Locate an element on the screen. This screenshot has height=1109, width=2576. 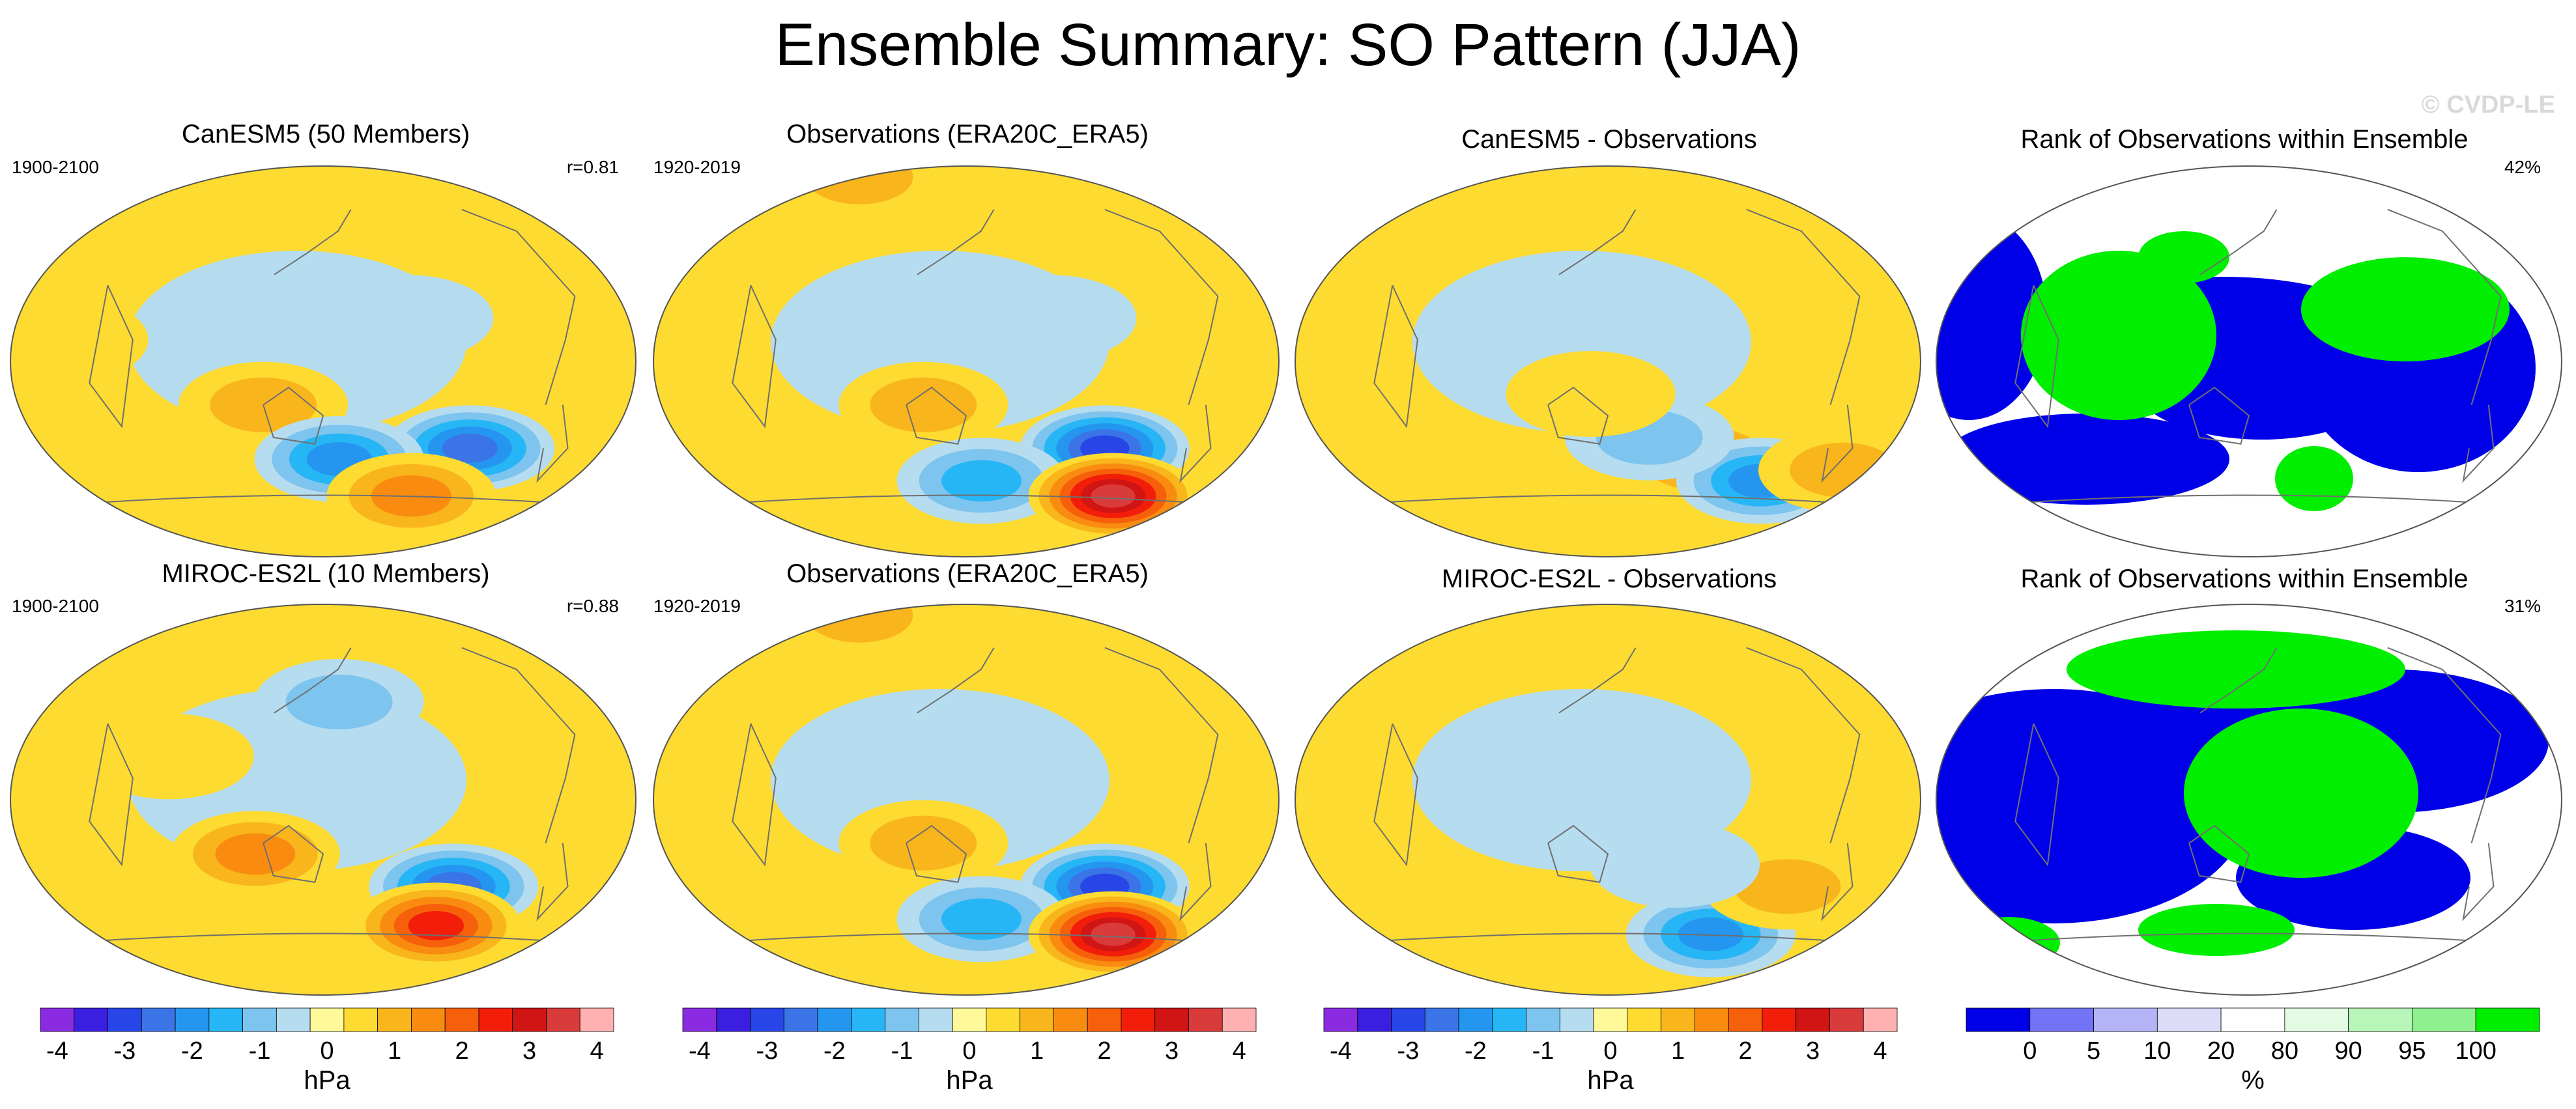
page-title: Ensemble Summary: SO Pattern (JJA) is located at coordinates (1288, 45).